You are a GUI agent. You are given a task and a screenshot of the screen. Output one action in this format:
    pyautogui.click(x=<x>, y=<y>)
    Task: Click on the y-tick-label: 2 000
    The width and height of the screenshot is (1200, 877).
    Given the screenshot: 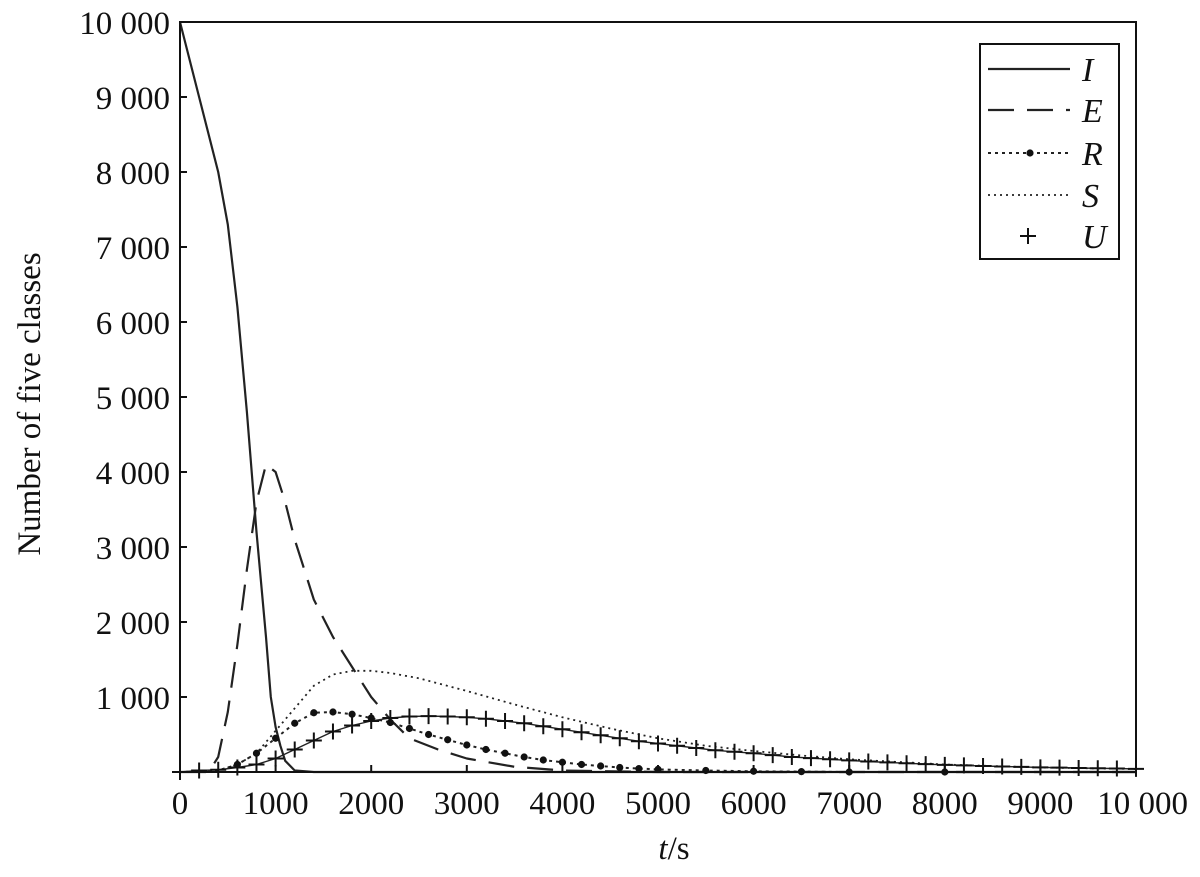 What is the action you would take?
    pyautogui.click(x=133, y=624)
    